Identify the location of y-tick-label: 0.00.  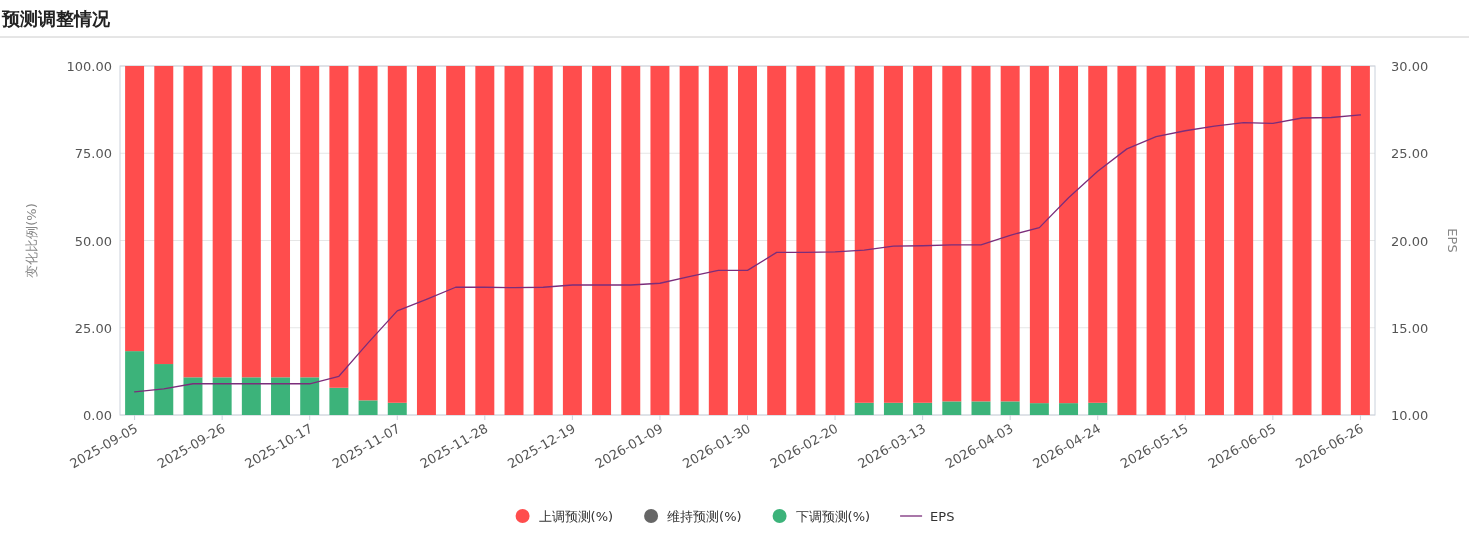
(97, 415).